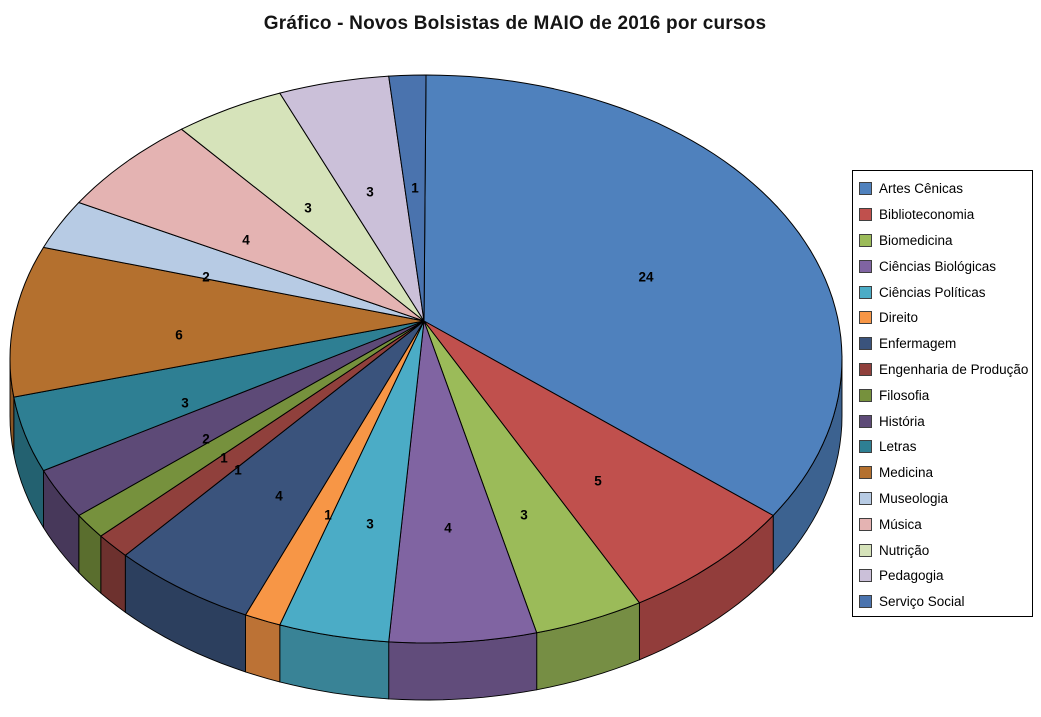  Describe the element at coordinates (865, 318) in the screenshot. I see `legend-swatch-direito` at that location.